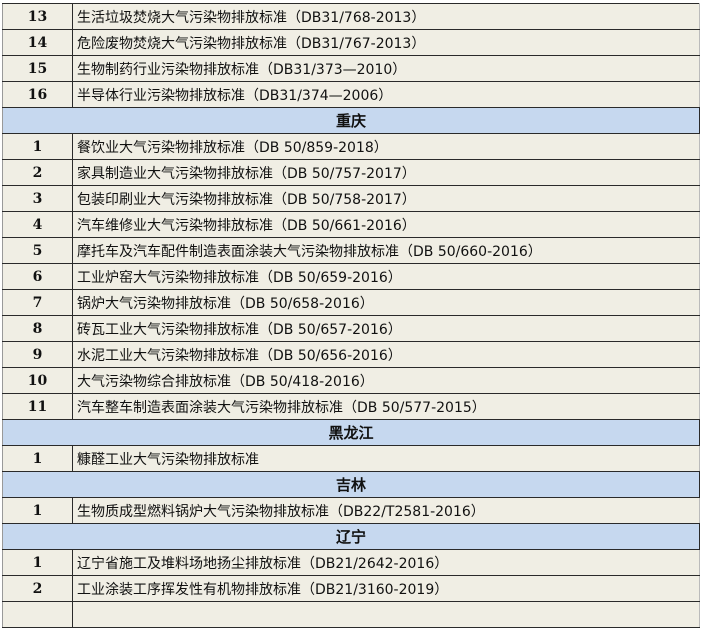 The height and width of the screenshot is (628, 704). What do you see at coordinates (386, 276) in the screenshot?
I see `standard-name: 工业炉窑大气污染物排放标准（DB 50/659-2016）` at bounding box center [386, 276].